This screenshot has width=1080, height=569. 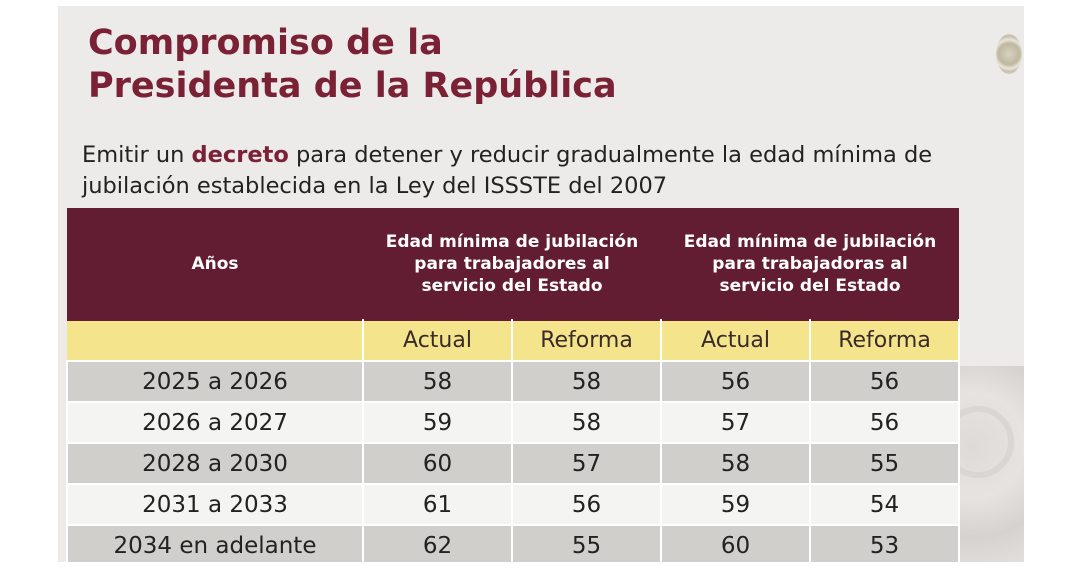 I want to click on title-line-1: Compromiso de la, so click(x=265, y=43).